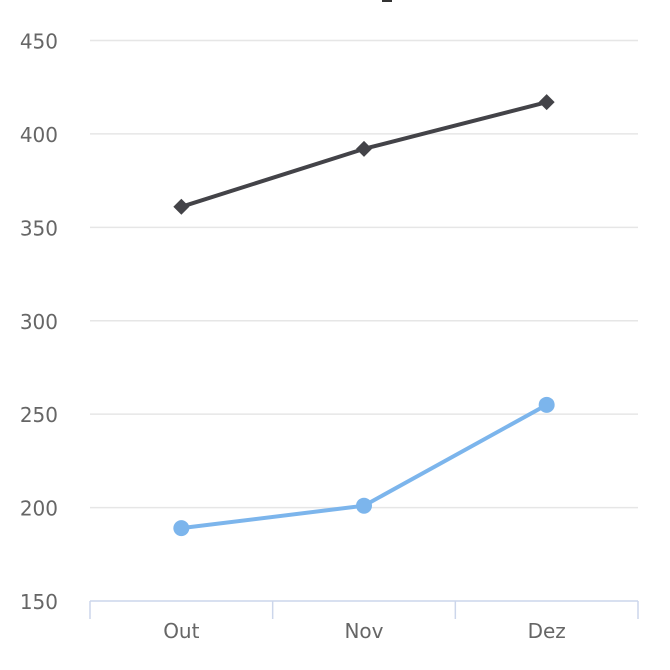  I want to click on y-axis-tick-labels: 150 200 250 300 350 400 450, so click(39, 322).